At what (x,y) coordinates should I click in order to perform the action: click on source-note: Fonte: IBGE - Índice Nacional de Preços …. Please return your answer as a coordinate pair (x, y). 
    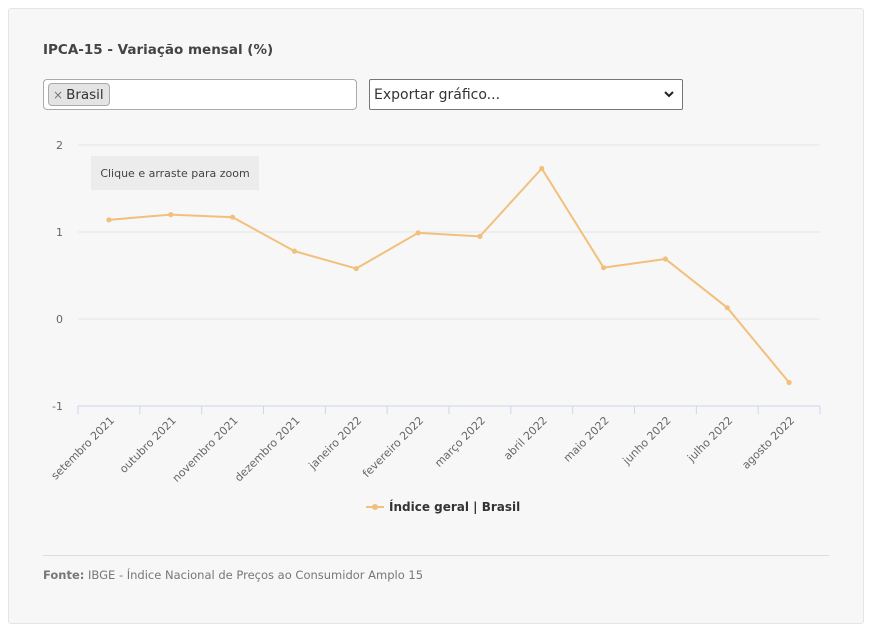
    Looking at the image, I should click on (233, 575).